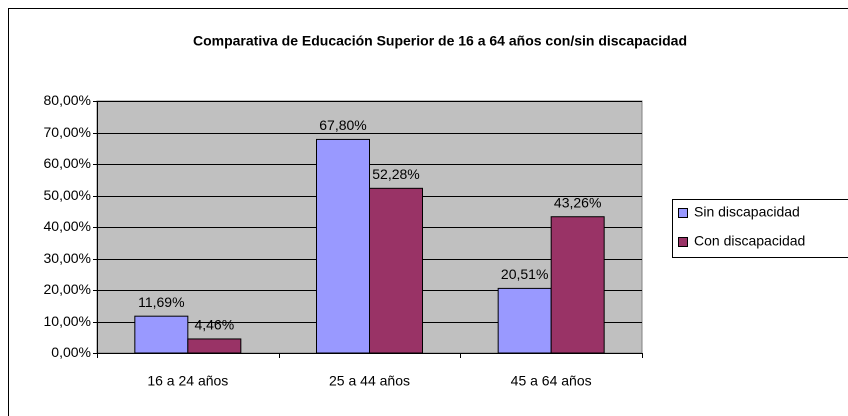  Describe the element at coordinates (67, 258) in the screenshot. I see `y-tick-label: 30,00%` at that location.